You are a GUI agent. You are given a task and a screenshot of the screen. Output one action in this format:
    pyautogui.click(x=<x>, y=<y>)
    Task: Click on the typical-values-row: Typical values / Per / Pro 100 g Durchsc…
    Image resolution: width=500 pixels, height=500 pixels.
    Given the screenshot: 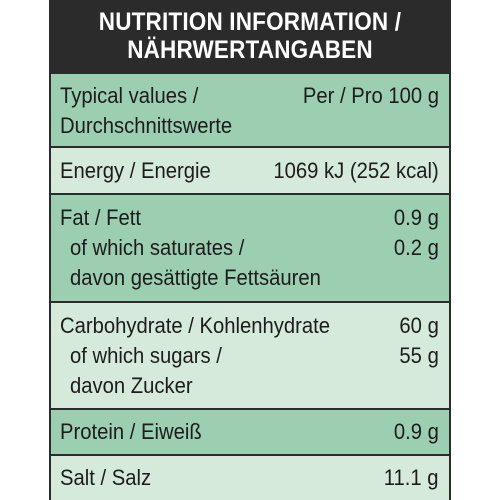 What is the action you would take?
    pyautogui.click(x=250, y=110)
    